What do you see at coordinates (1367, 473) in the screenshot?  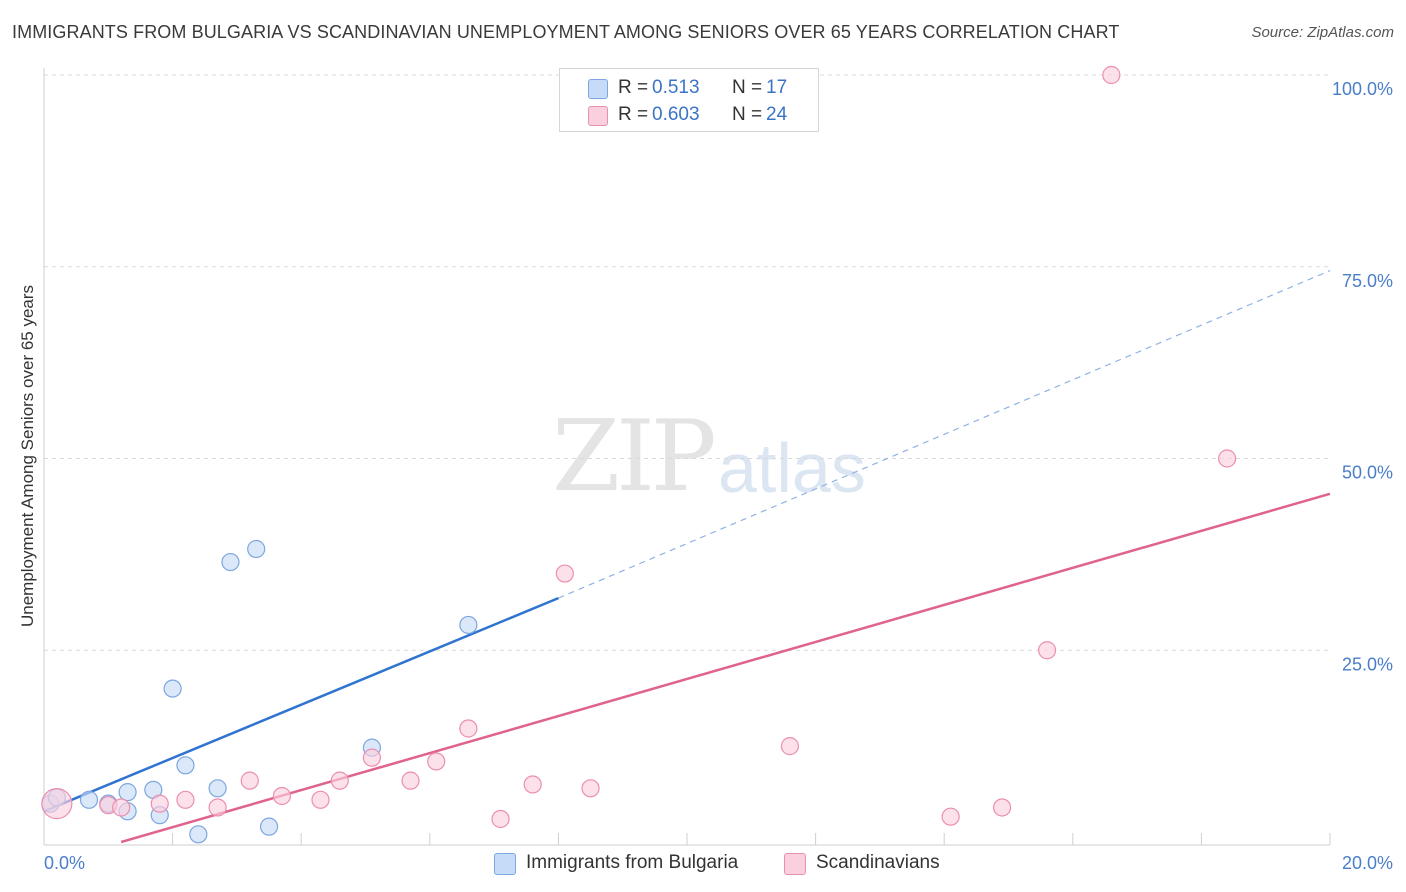 I see `y-tick-label: 50.0%` at bounding box center [1367, 473].